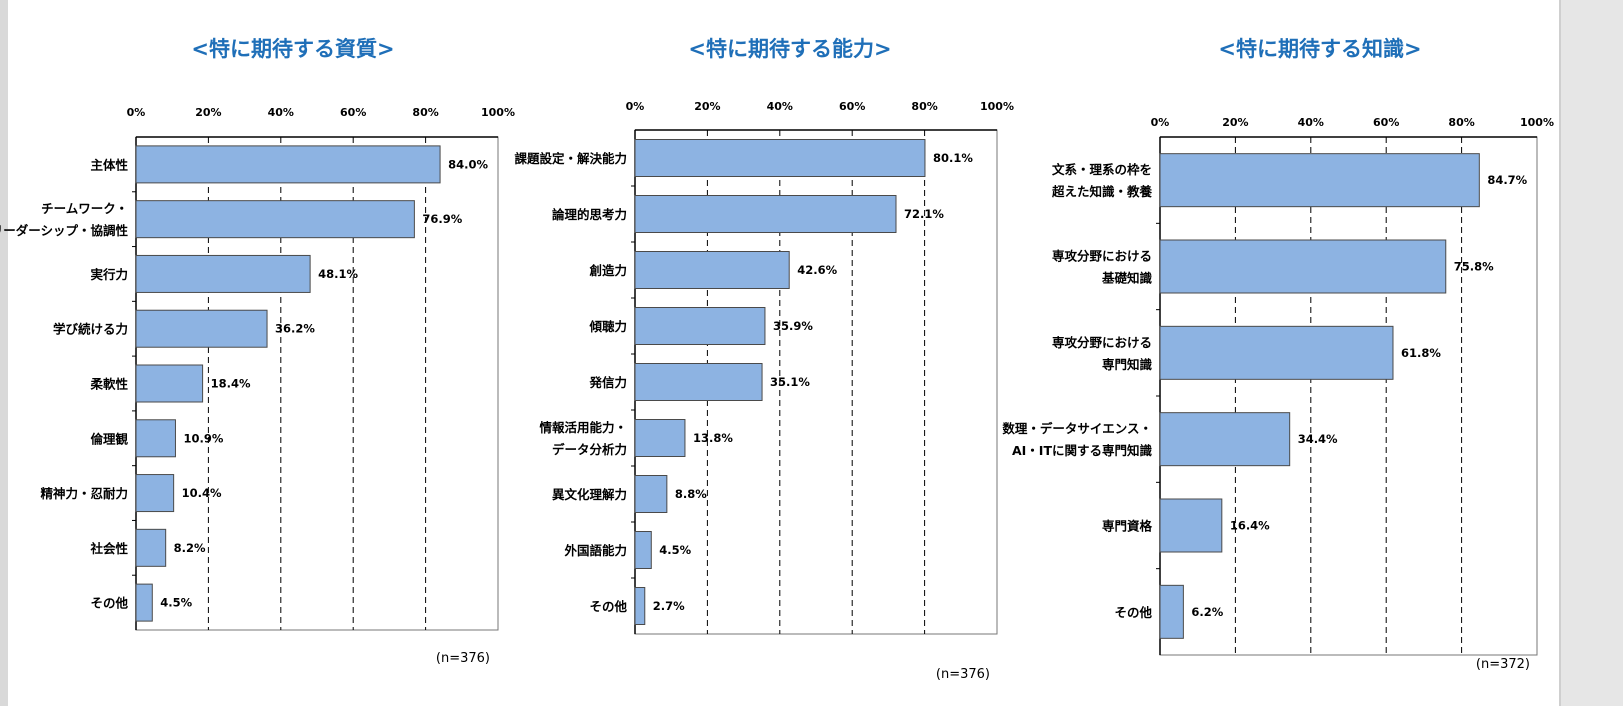 The image size is (1623, 706). I want to click on category-label: 数理・データサイエンス・ AI・ITに関する専門知識, so click(1076, 439).